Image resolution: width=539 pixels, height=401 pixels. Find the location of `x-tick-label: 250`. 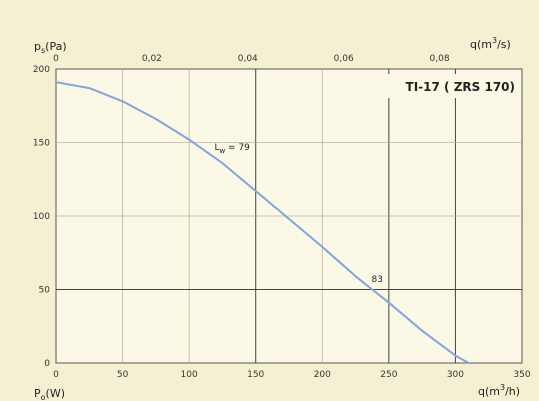

x-tick-label: 250 is located at coordinates (388, 375).